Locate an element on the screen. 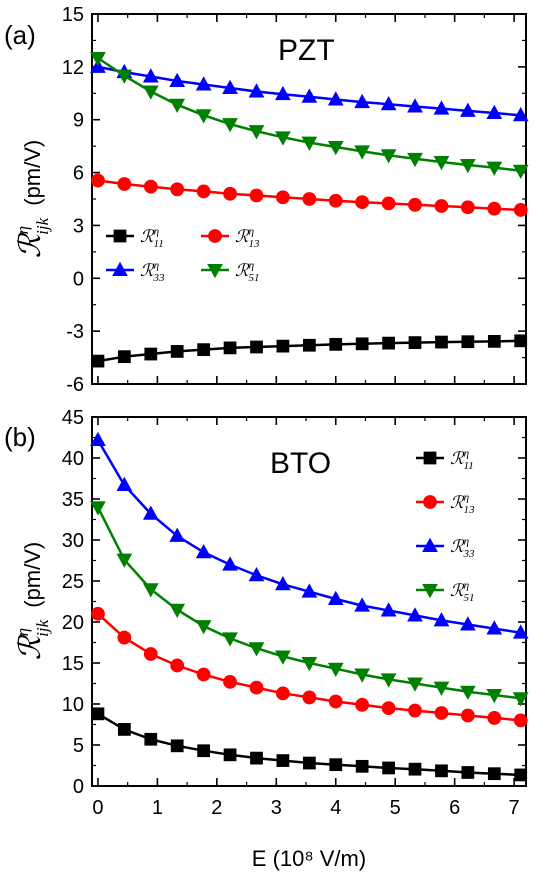 This screenshot has width=546, height=879. y-tick-label-a: 3 is located at coordinates (78, 226).